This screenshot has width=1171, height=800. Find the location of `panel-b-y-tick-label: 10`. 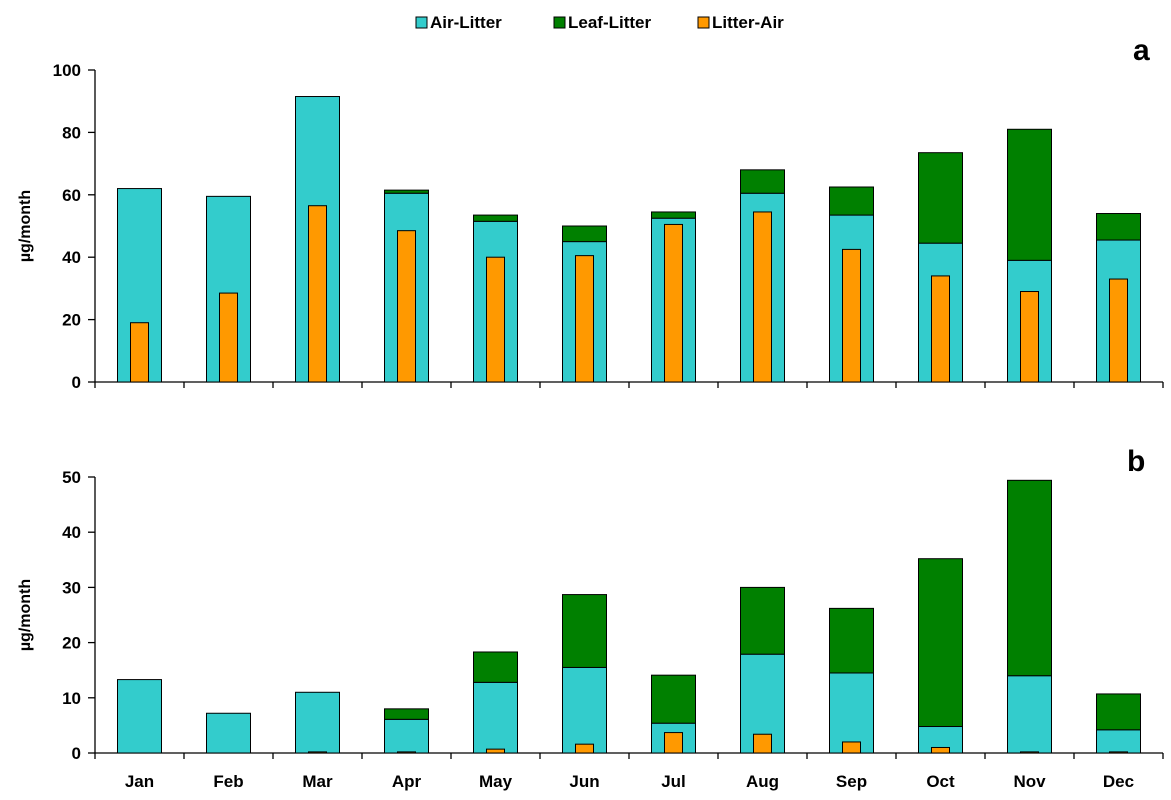

panel-b-y-tick-label: 10 is located at coordinates (71, 698).